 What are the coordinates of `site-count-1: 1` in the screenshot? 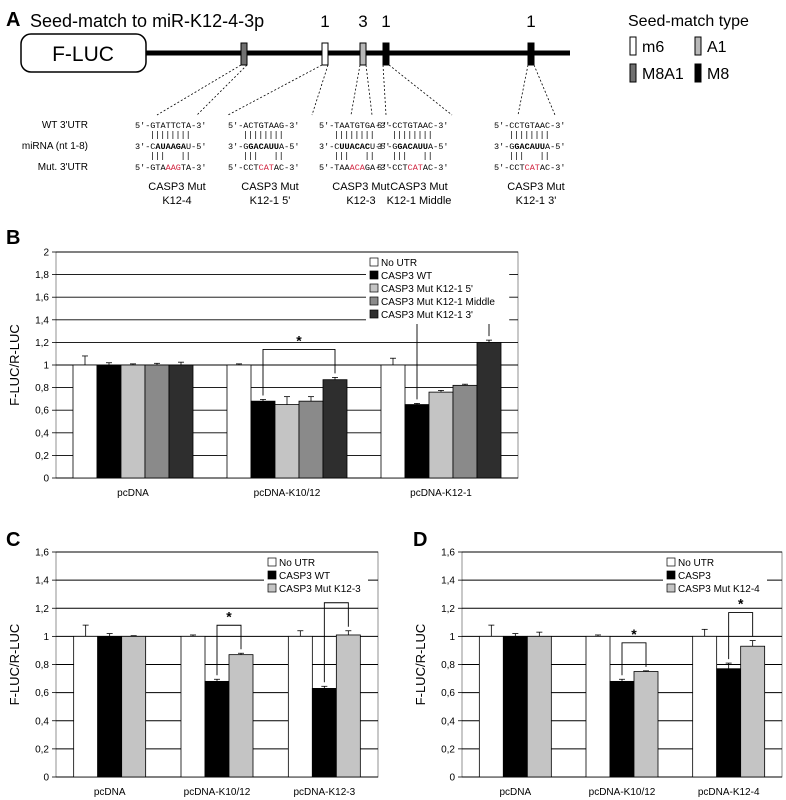 It's located at (324, 21).